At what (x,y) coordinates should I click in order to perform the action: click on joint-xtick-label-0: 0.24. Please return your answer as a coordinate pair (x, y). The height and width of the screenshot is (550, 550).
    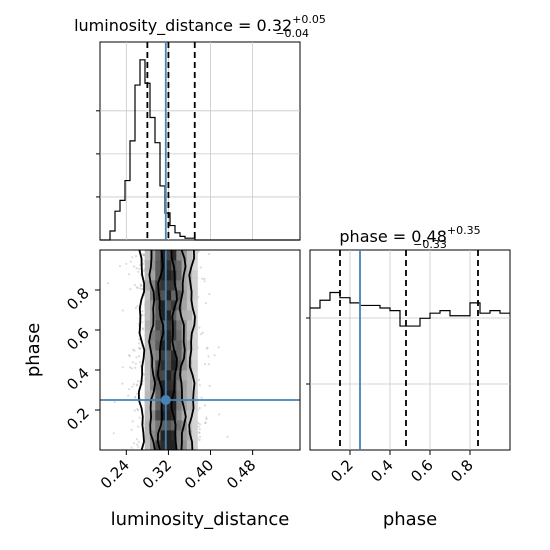
    Looking at the image, I should click on (115, 474).